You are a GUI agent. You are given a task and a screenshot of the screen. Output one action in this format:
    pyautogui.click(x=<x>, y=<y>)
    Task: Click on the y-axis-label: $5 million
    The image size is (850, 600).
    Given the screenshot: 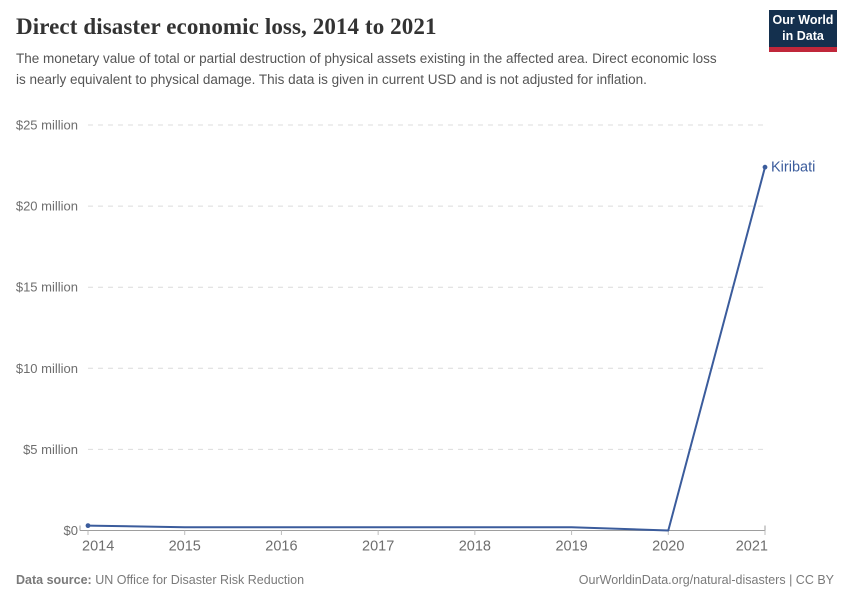 What is the action you would take?
    pyautogui.click(x=50, y=449)
    